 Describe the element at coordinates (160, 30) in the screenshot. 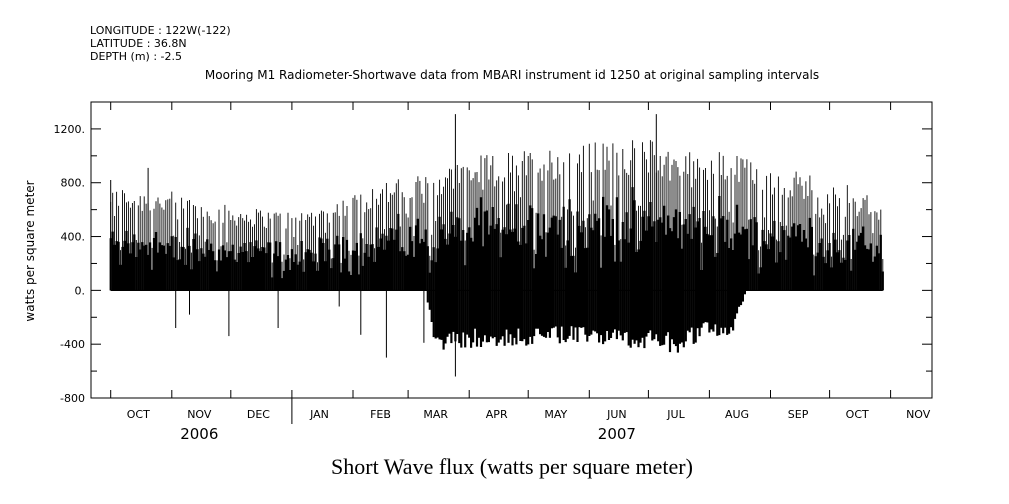

I see `longitude-label: LONGITUDE : 122W(-122)` at that location.